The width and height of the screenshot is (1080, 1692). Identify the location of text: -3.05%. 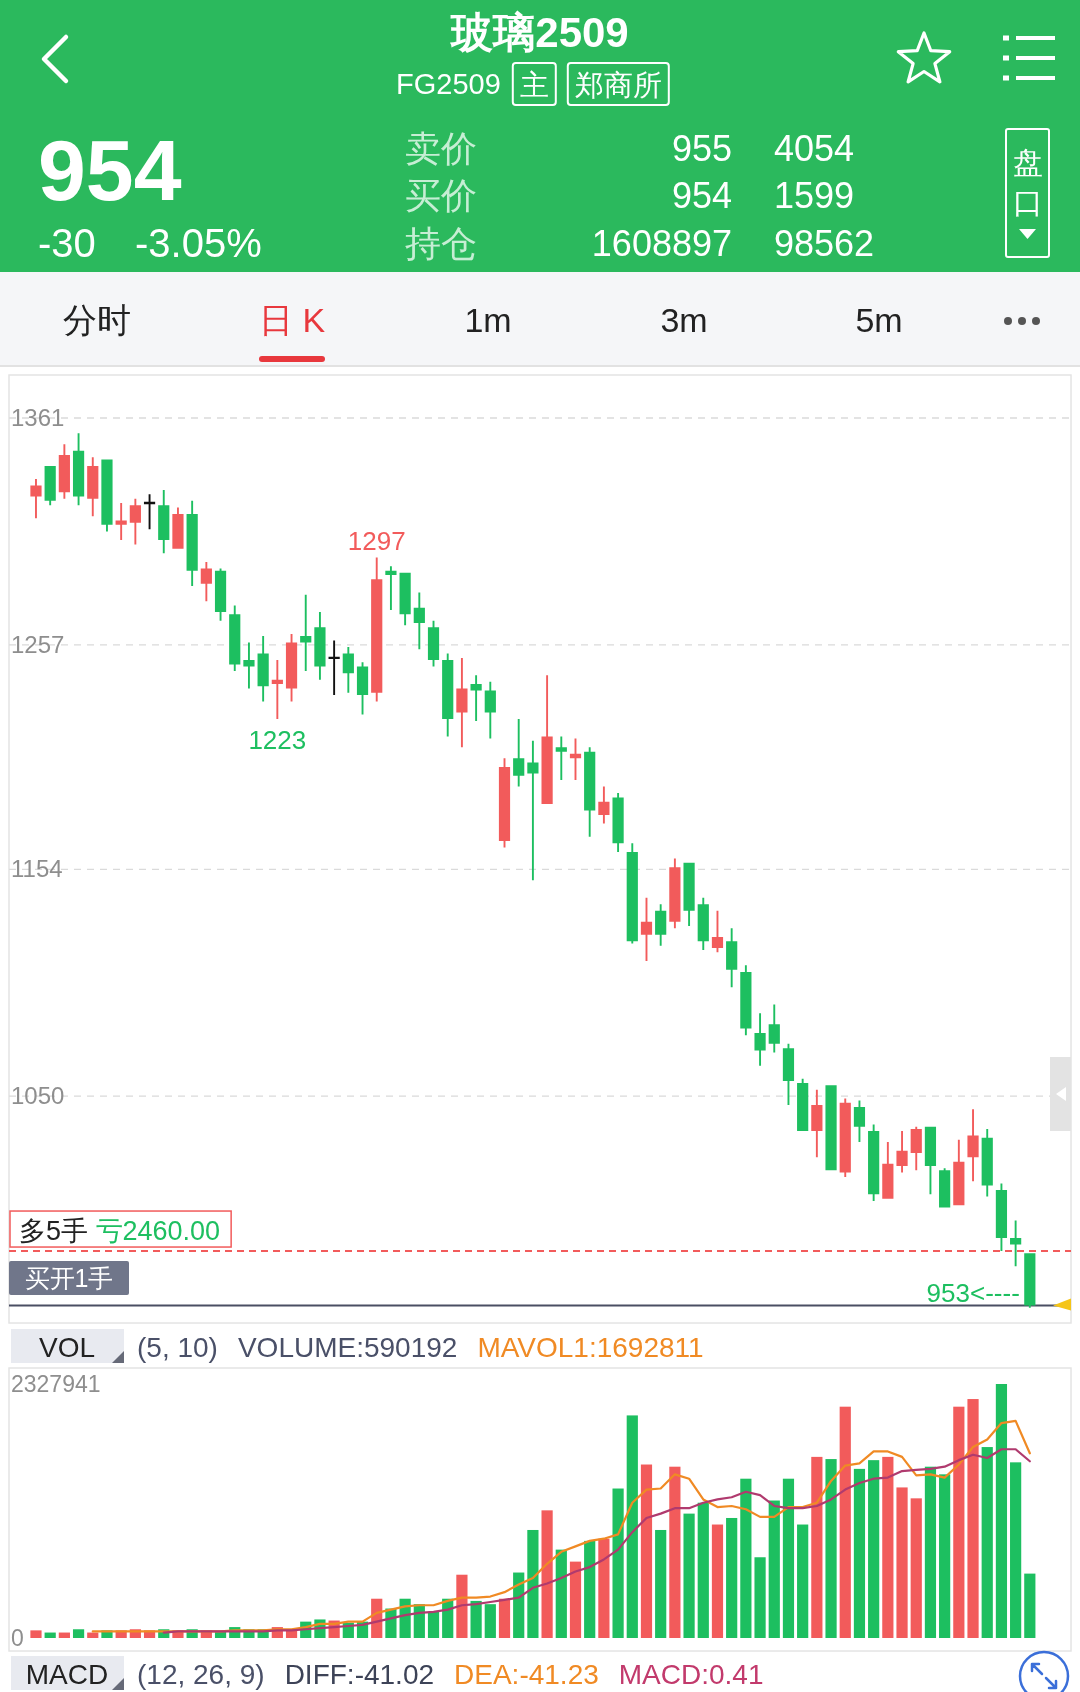
(198, 243).